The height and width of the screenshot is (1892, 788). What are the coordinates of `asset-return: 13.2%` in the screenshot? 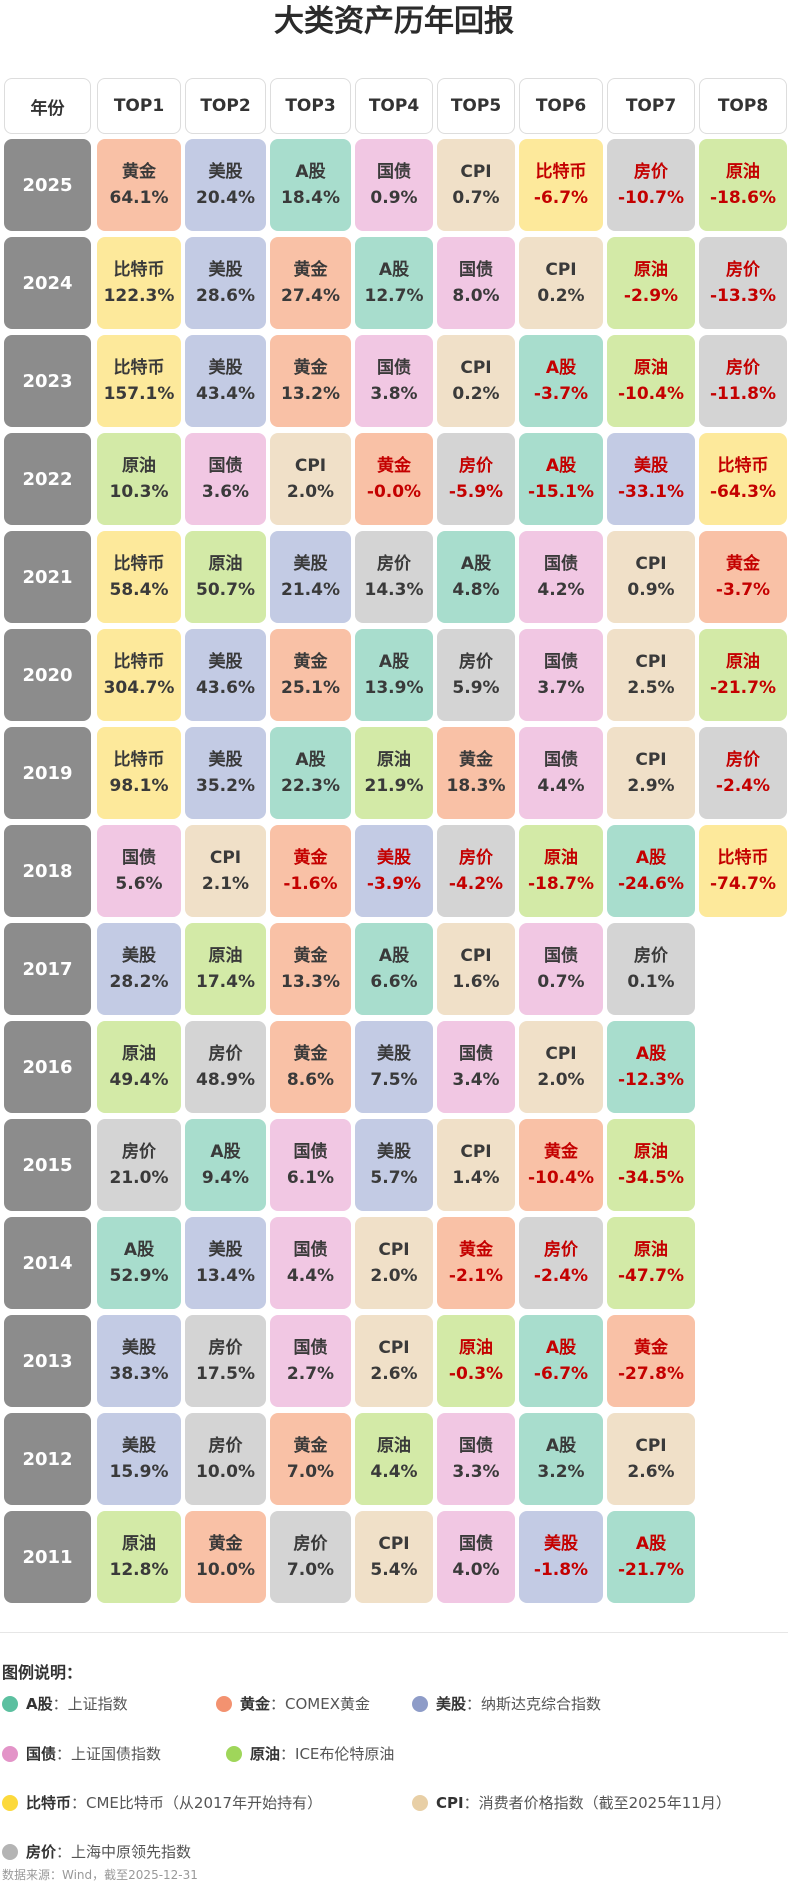 It's located at (310, 394).